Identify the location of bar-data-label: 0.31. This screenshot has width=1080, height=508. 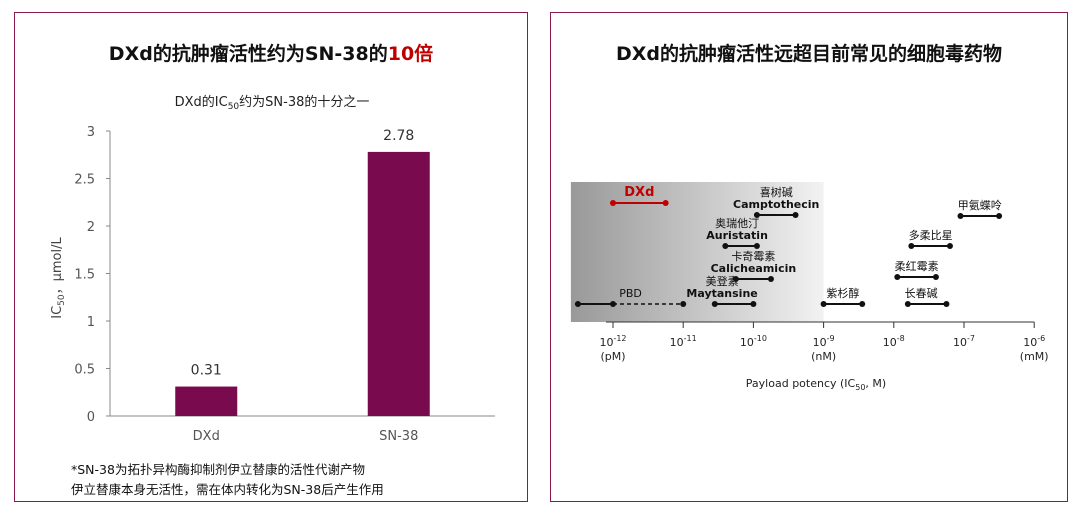
(206, 371).